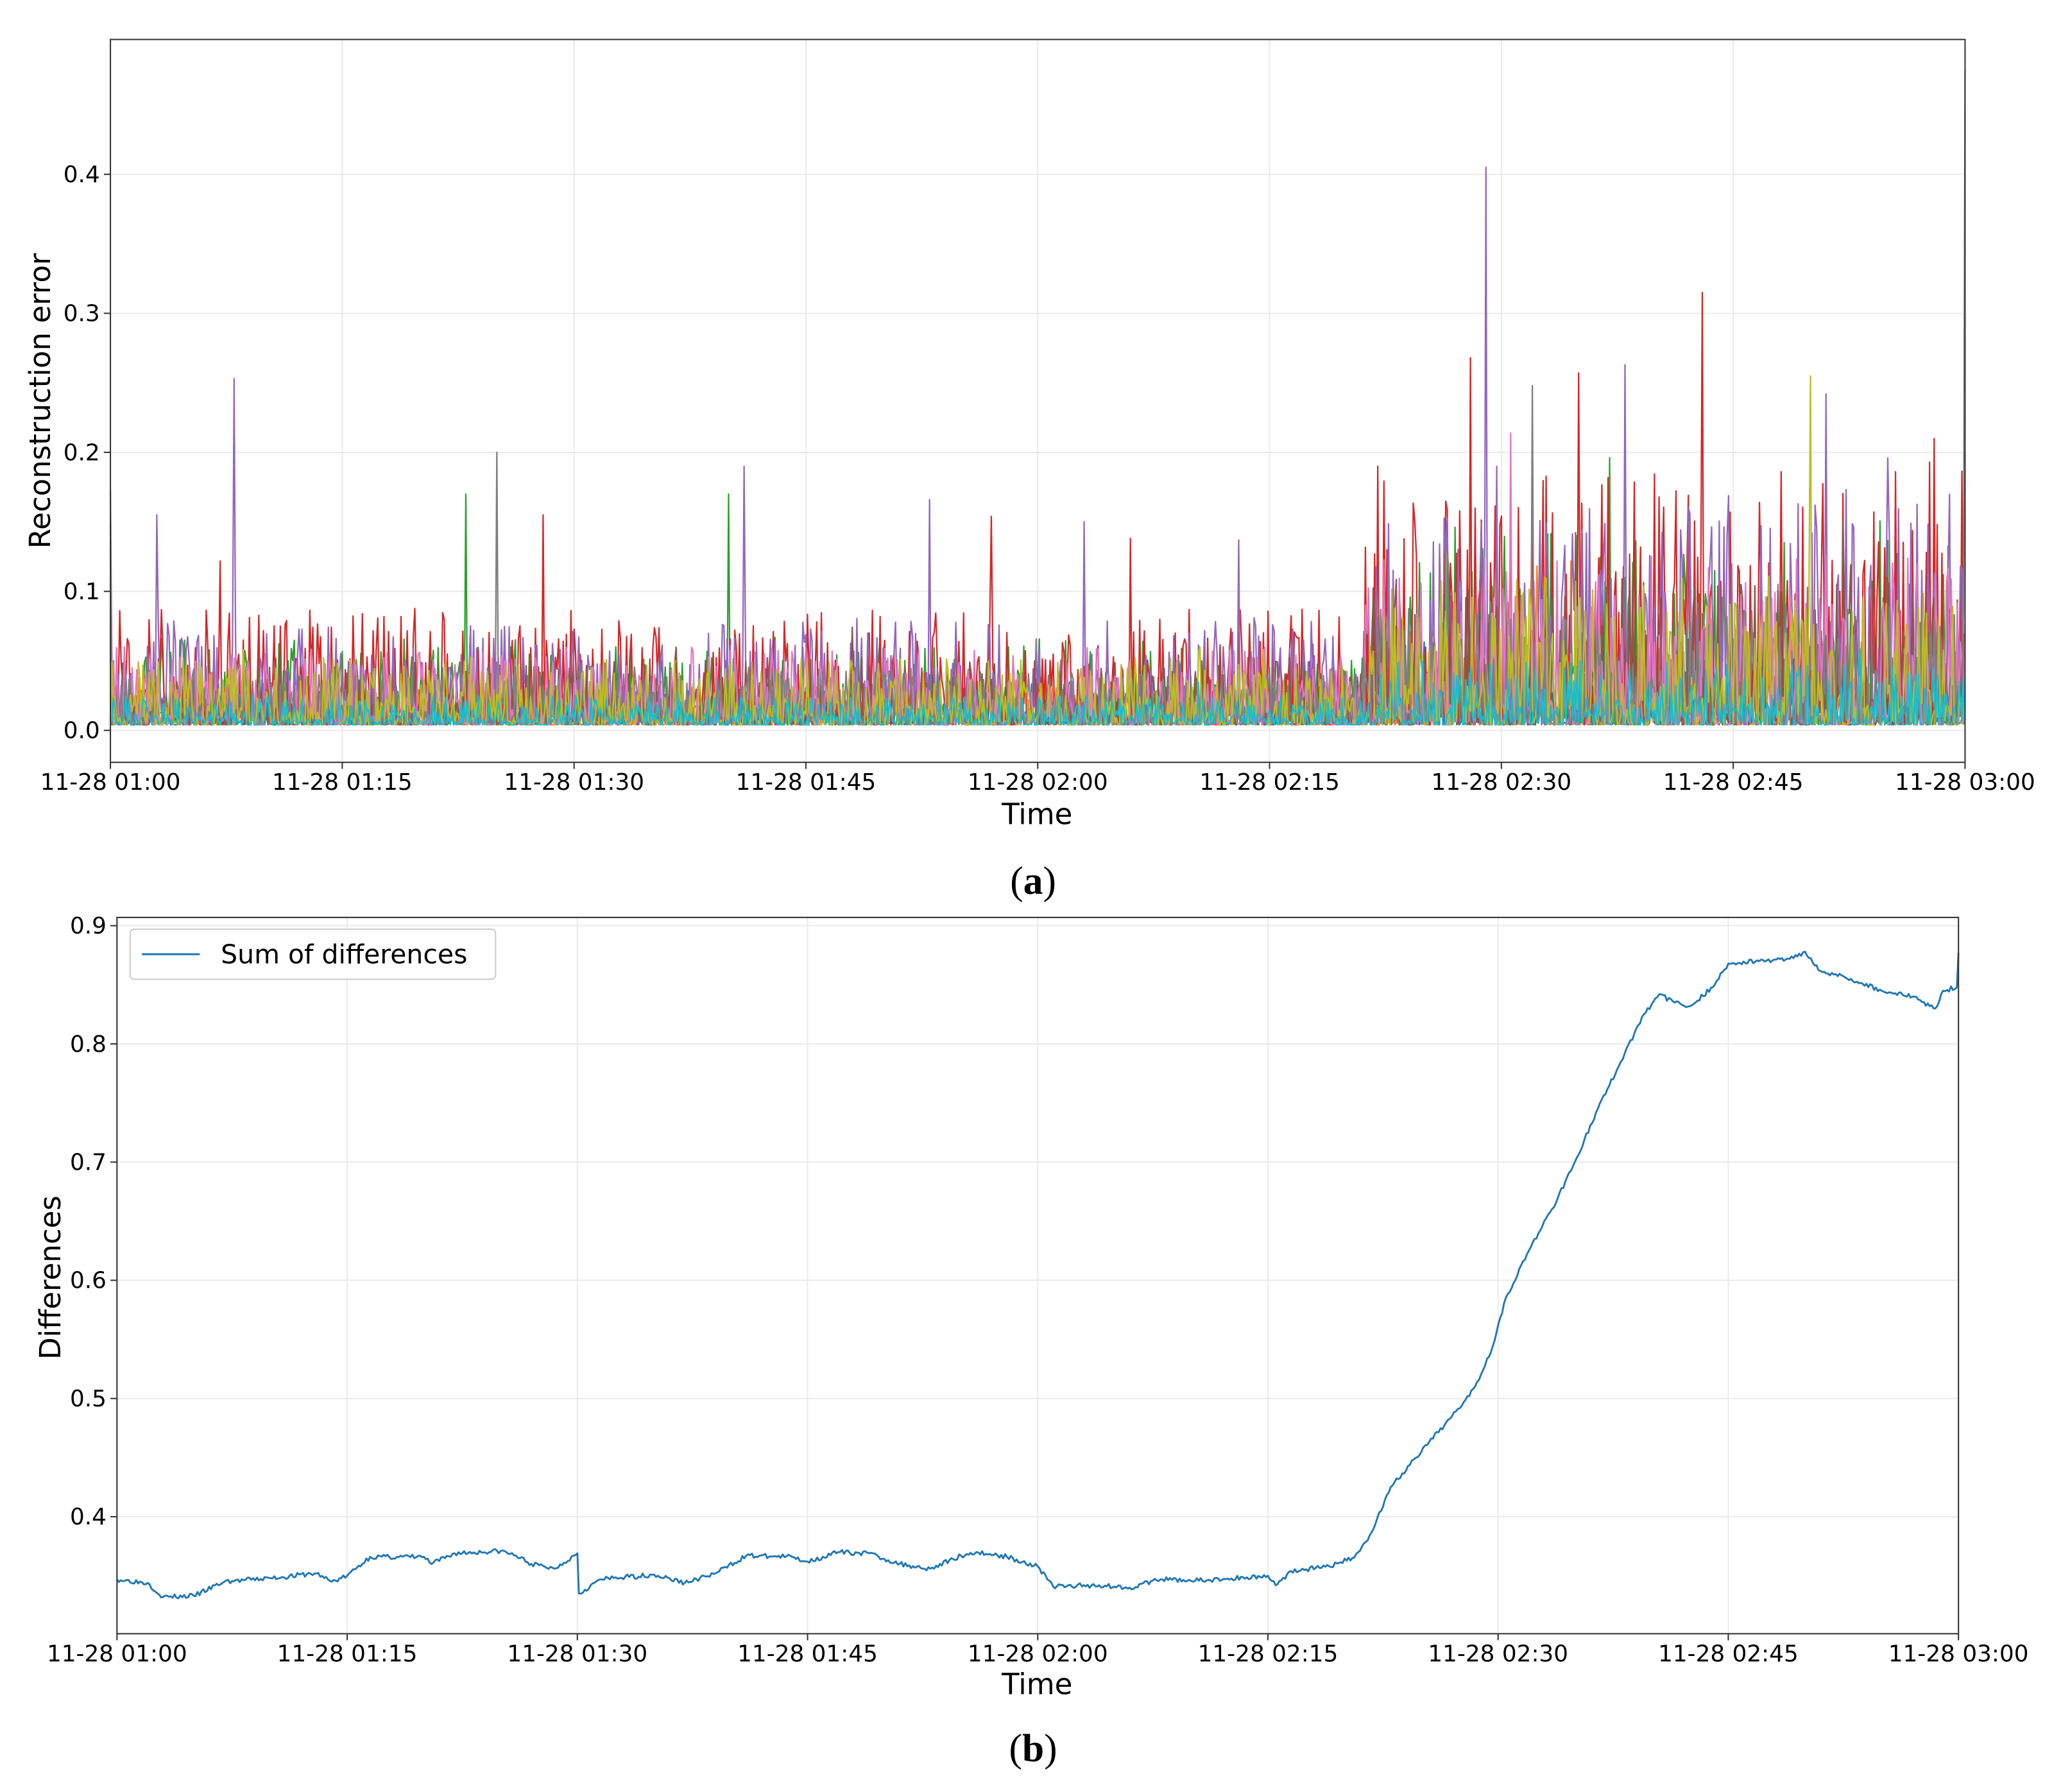 The height and width of the screenshot is (1792, 2061). What do you see at coordinates (1037, 1685) in the screenshot?
I see `chart-b-x-label: Time` at bounding box center [1037, 1685].